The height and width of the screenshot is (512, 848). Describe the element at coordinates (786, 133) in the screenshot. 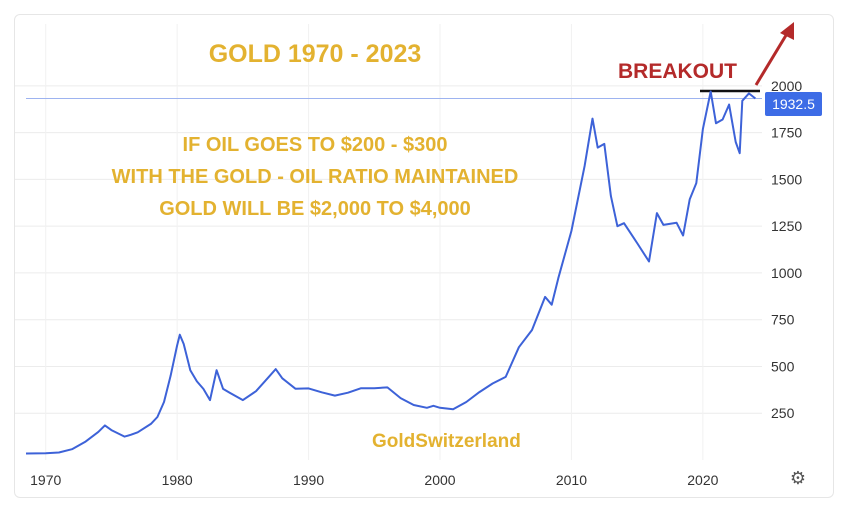

I see `y-tick-label: 1750` at that location.